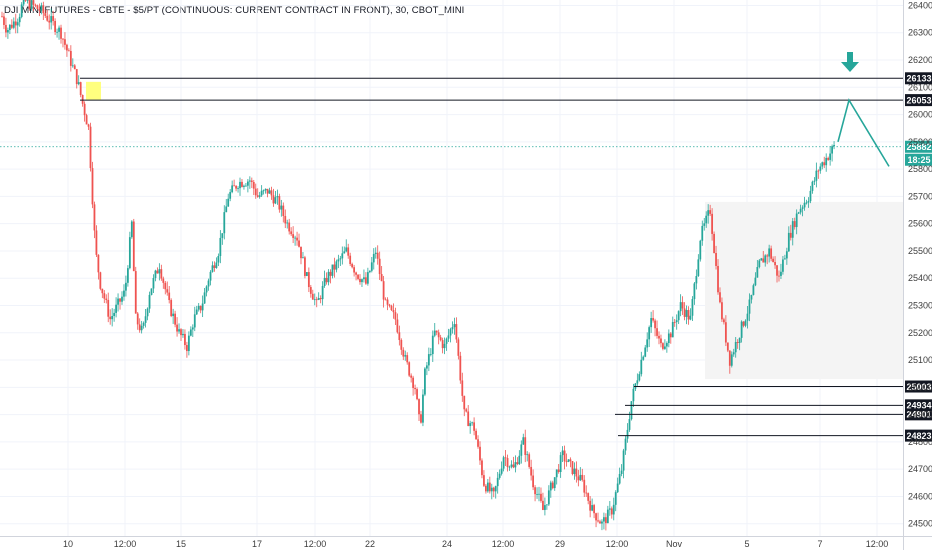  Describe the element at coordinates (315, 544) in the screenshot. I see `x-tick-label: 12:00` at that location.